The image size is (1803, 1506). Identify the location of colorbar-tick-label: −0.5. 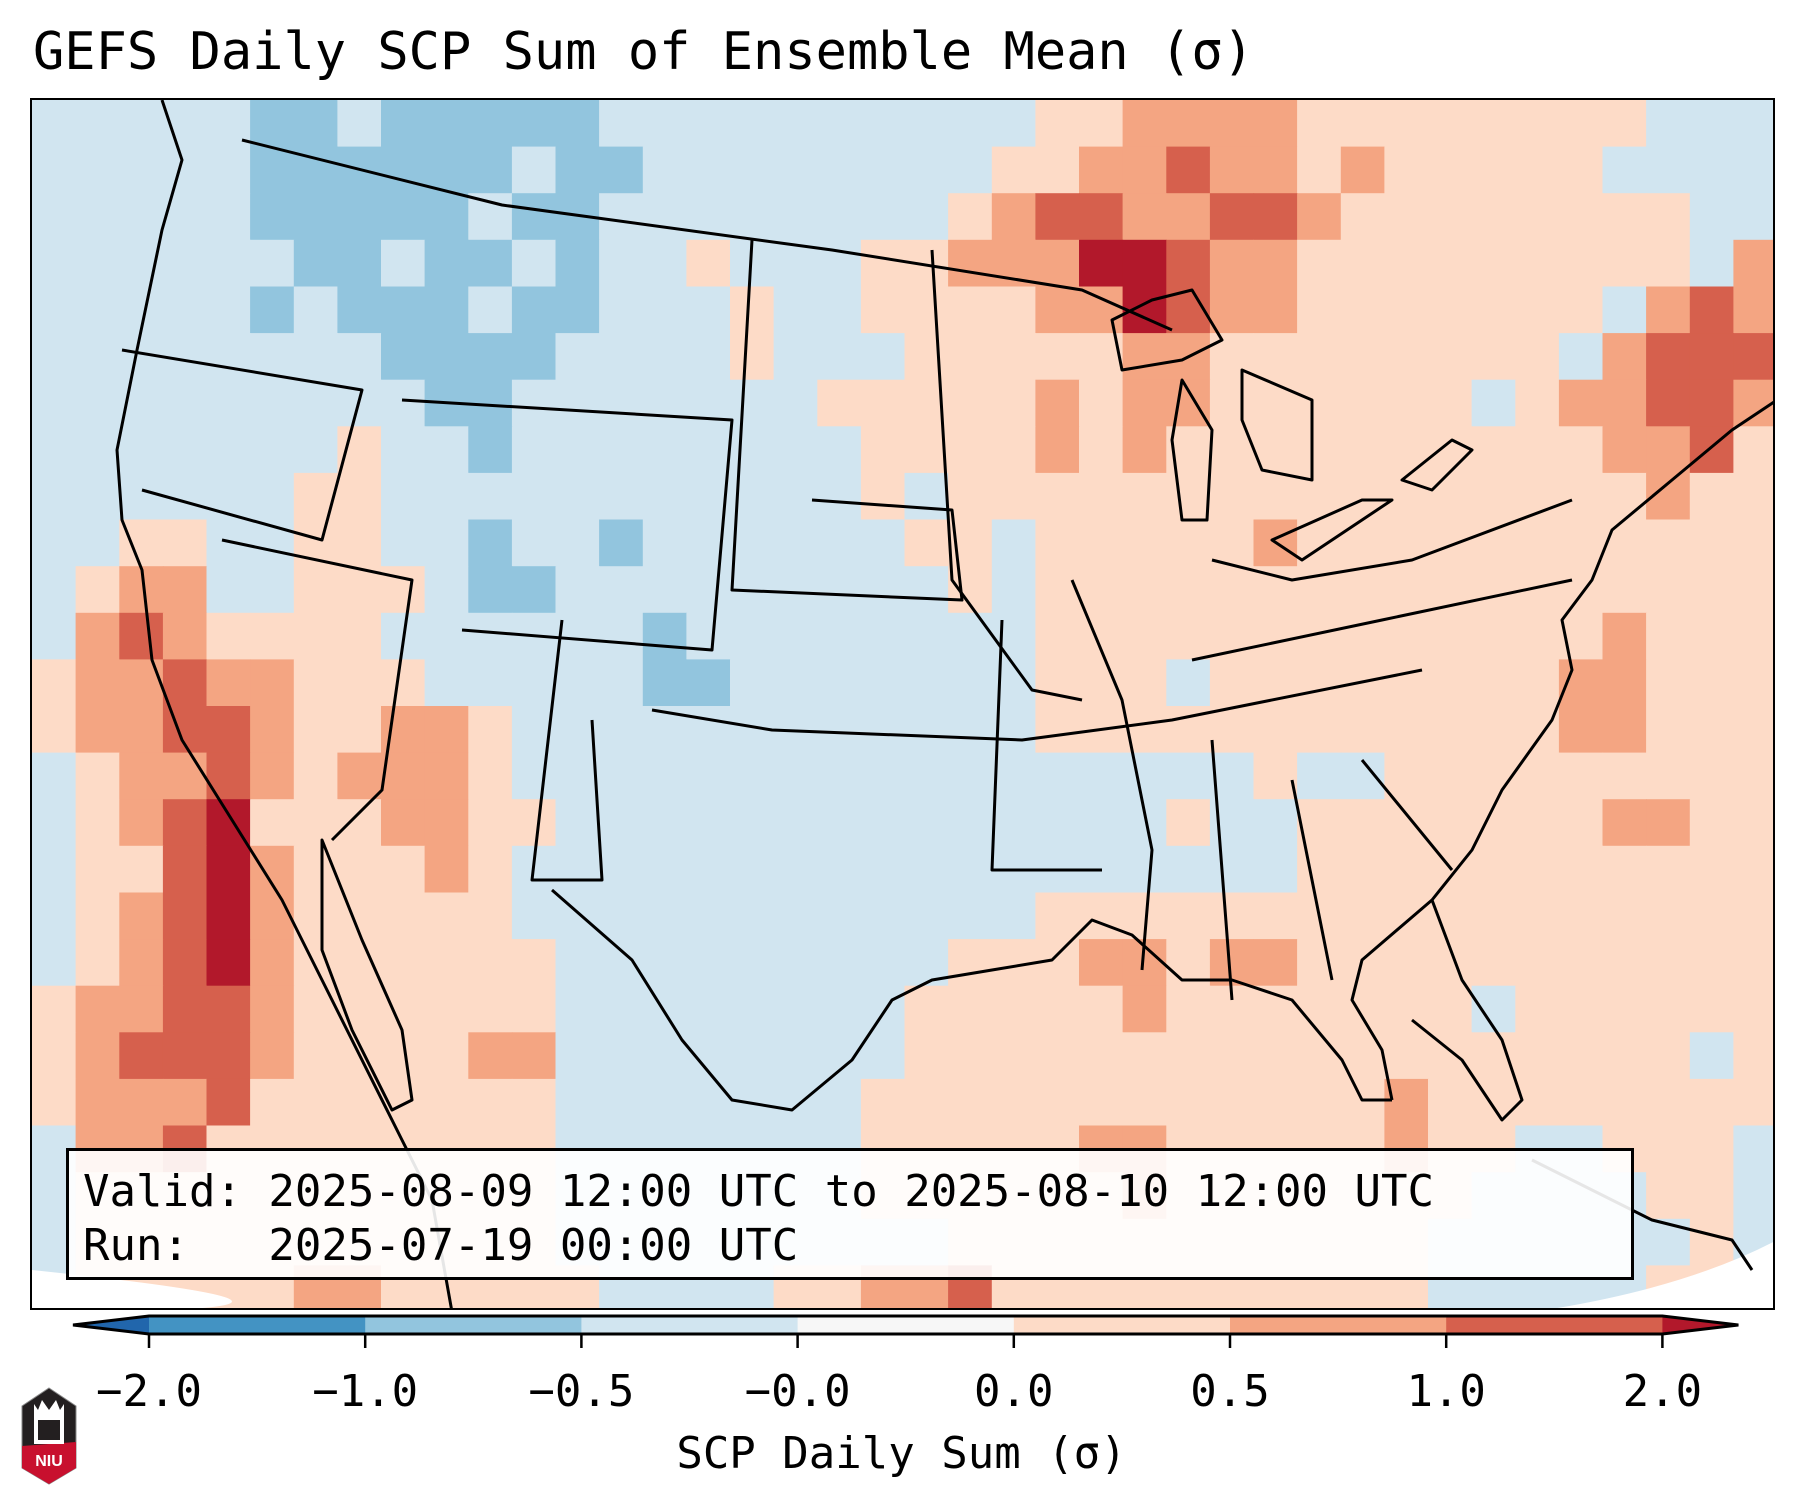
(581, 1391).